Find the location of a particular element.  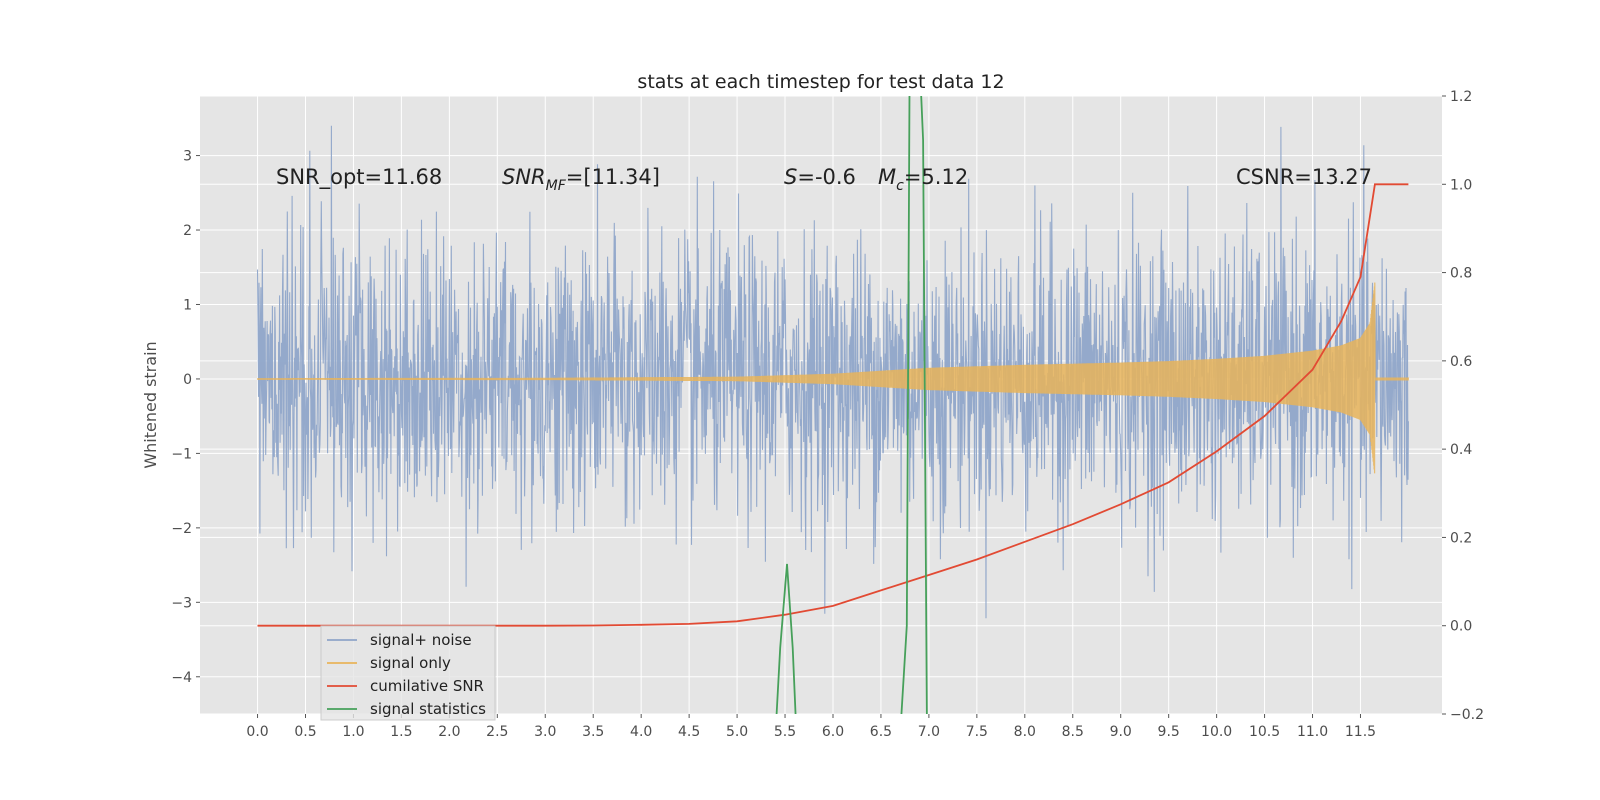

legend-box is located at coordinates (408, 673).